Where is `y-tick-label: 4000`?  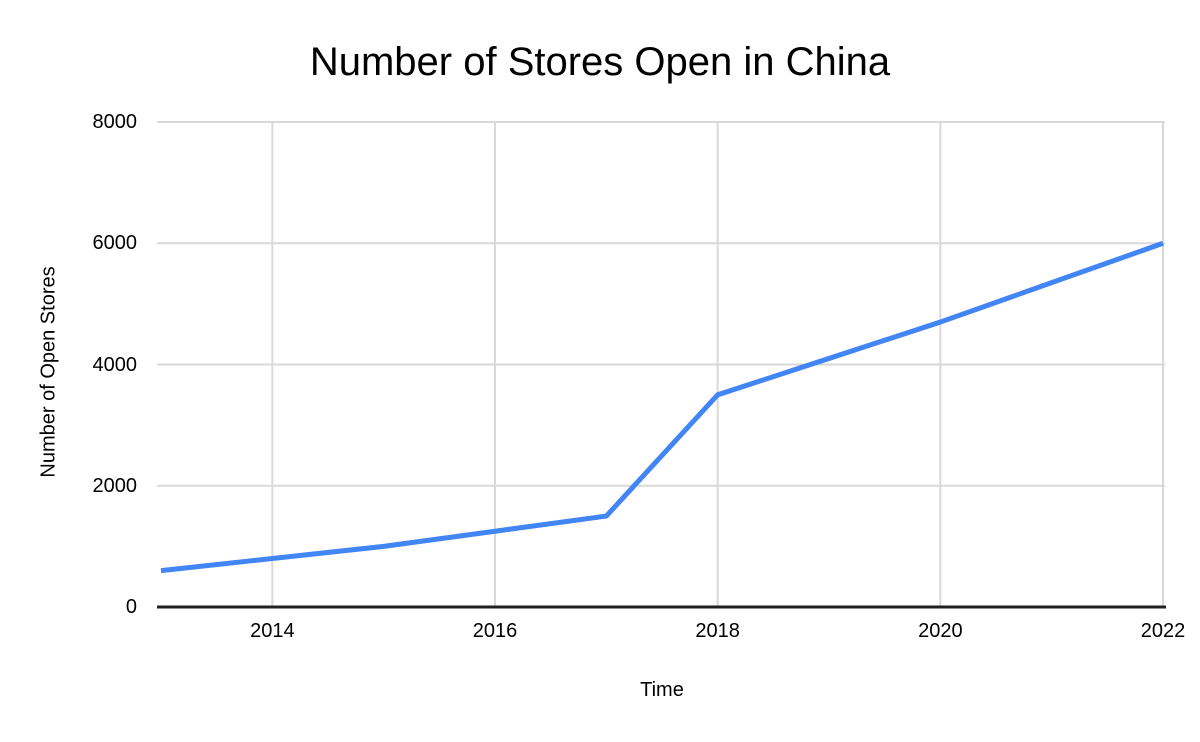 y-tick-label: 4000 is located at coordinates (115, 364).